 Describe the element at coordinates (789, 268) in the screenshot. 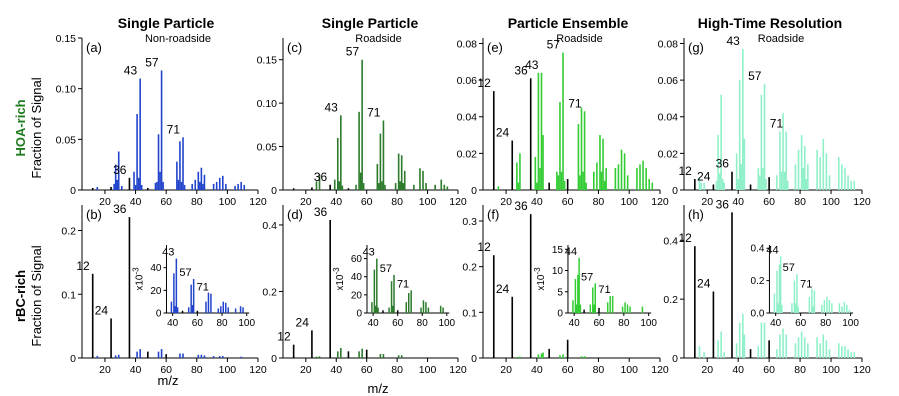

I see `inset-peak-label-57: 57` at that location.